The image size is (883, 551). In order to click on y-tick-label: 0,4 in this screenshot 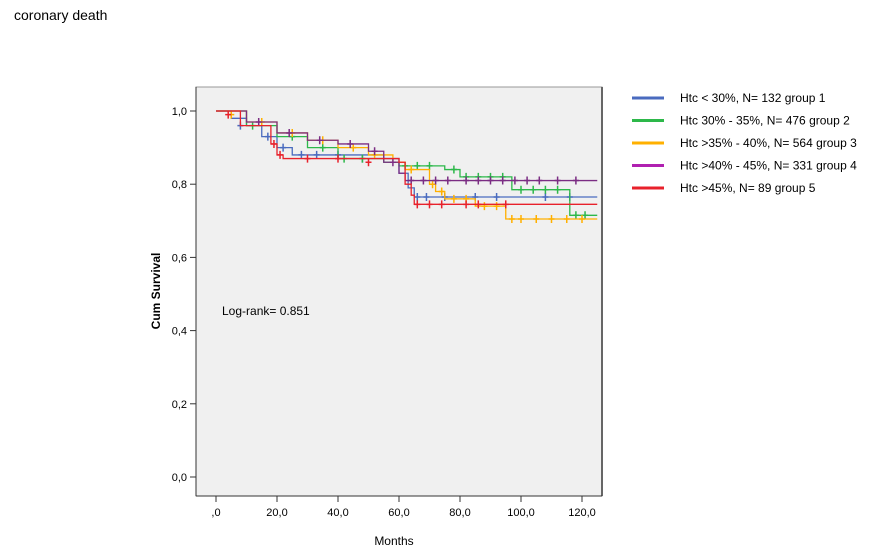, I will do `click(179, 332)`.